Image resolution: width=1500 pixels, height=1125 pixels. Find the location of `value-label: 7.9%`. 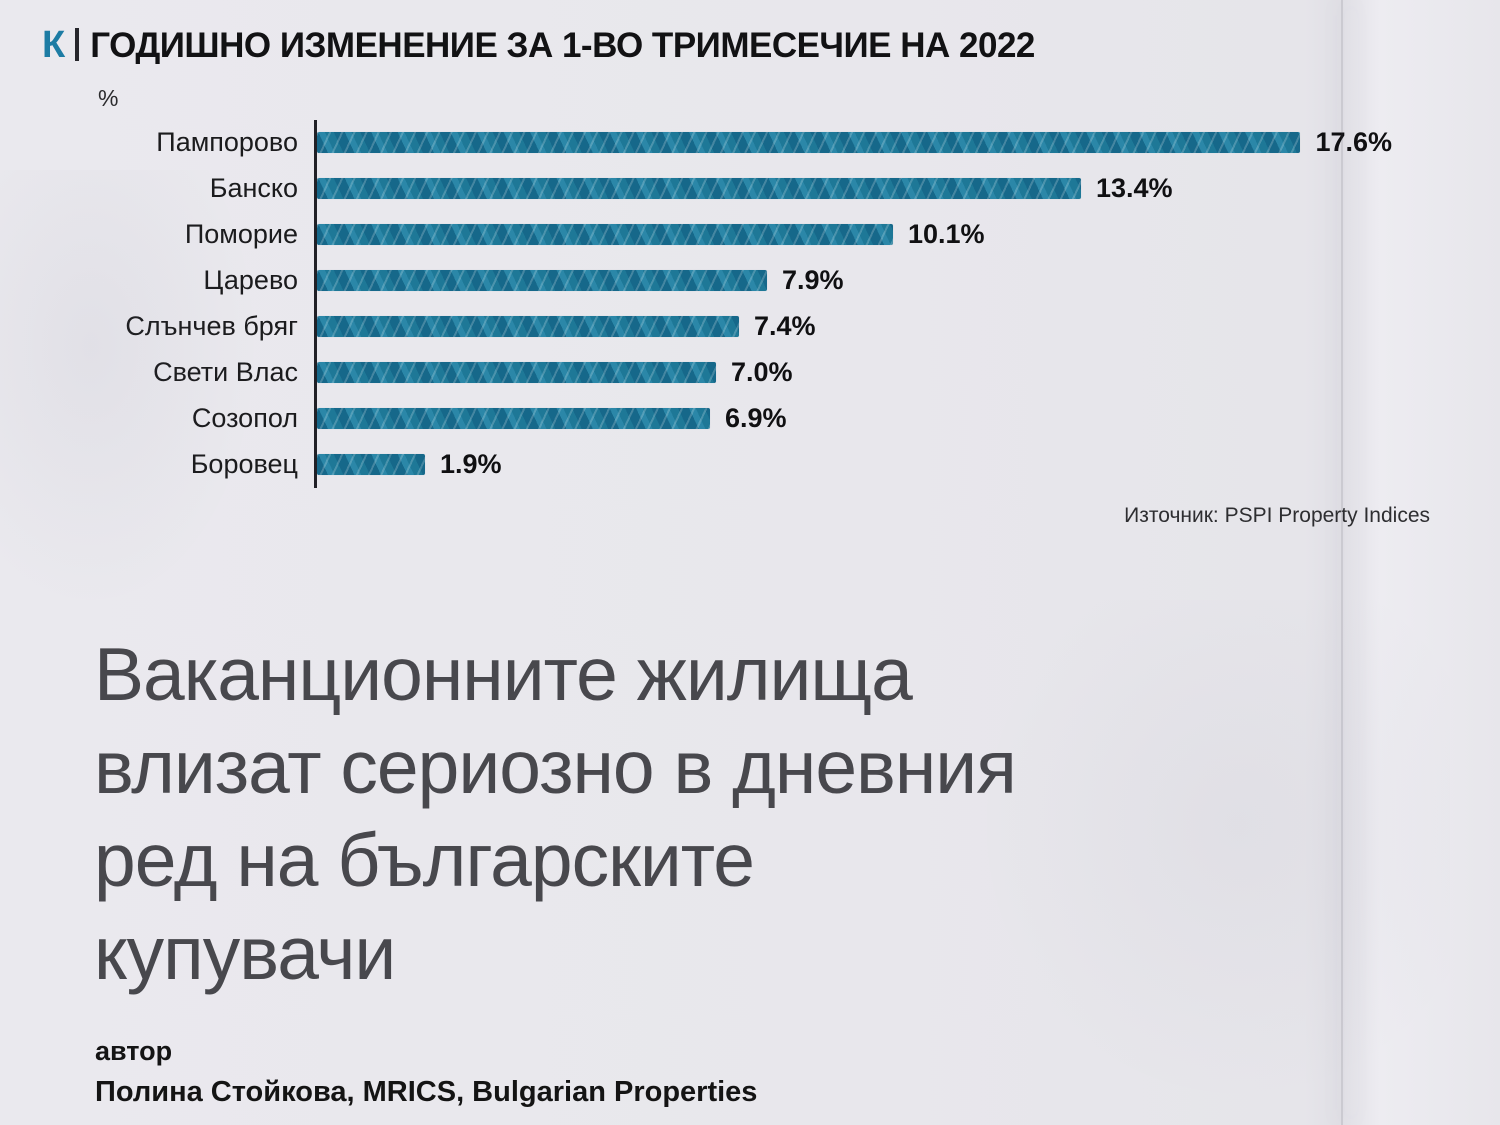

value-label: 7.9% is located at coordinates (813, 280).